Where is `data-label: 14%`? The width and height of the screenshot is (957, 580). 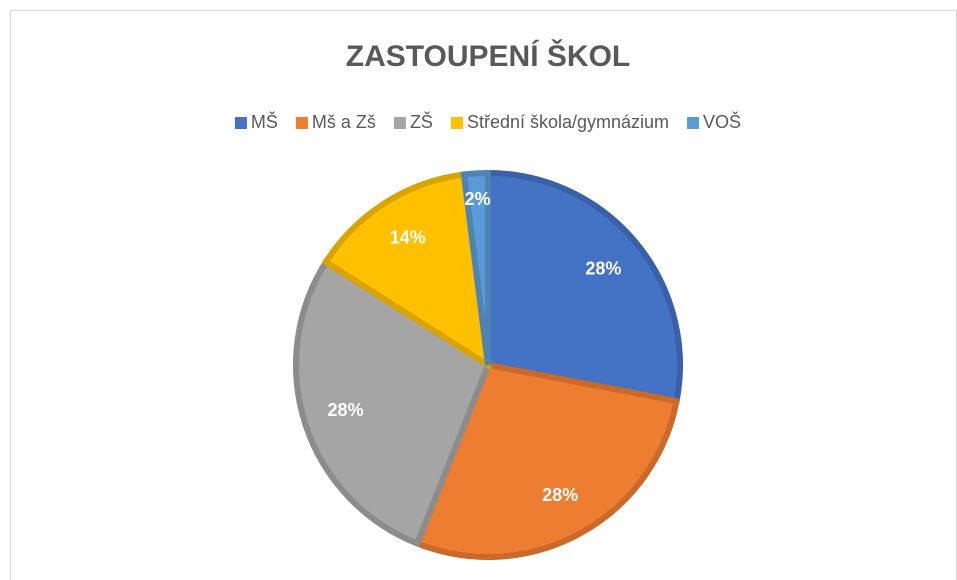 data-label: 14% is located at coordinates (408, 237).